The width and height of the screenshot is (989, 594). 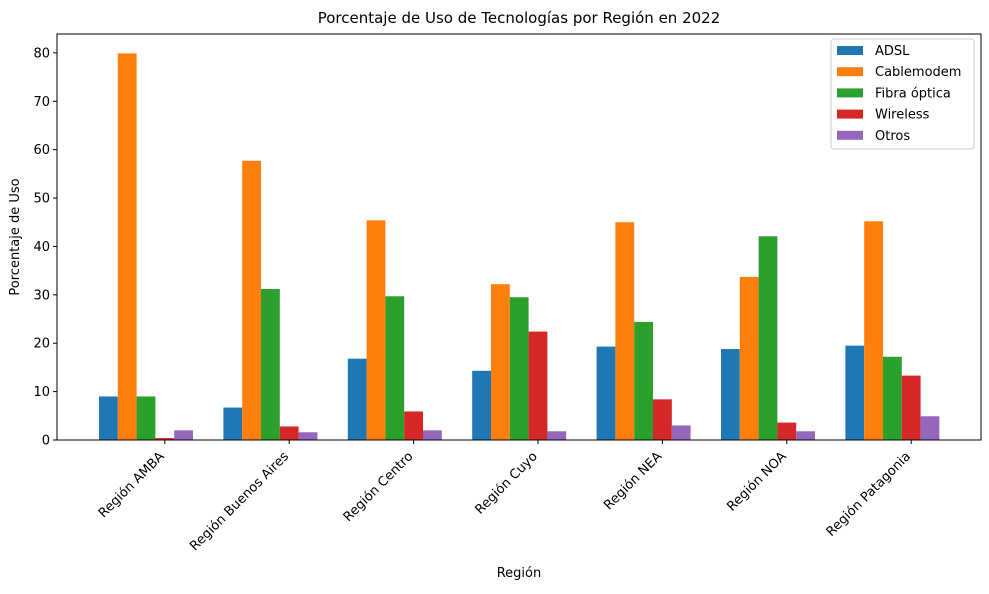 What do you see at coordinates (519, 573) in the screenshot?
I see `x-axis-label: Región` at bounding box center [519, 573].